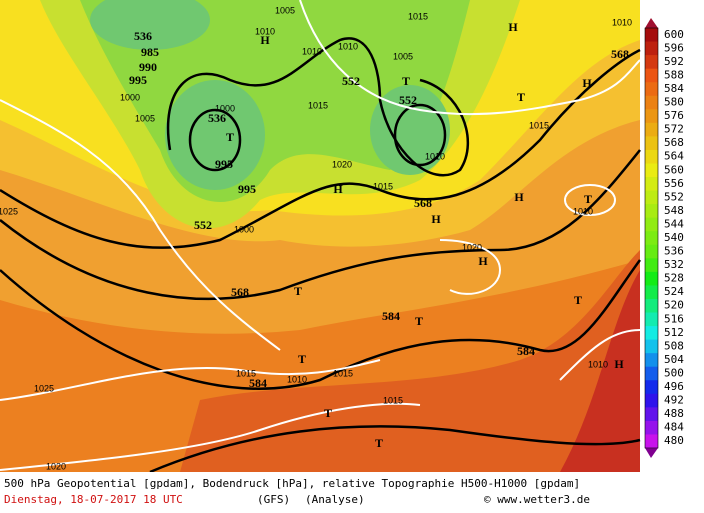 Image resolution: width=704 pixels, height=513 pixels. What do you see at coordinates (674, 359) in the screenshot?
I see `colorbar-label: 504` at bounding box center [674, 359].